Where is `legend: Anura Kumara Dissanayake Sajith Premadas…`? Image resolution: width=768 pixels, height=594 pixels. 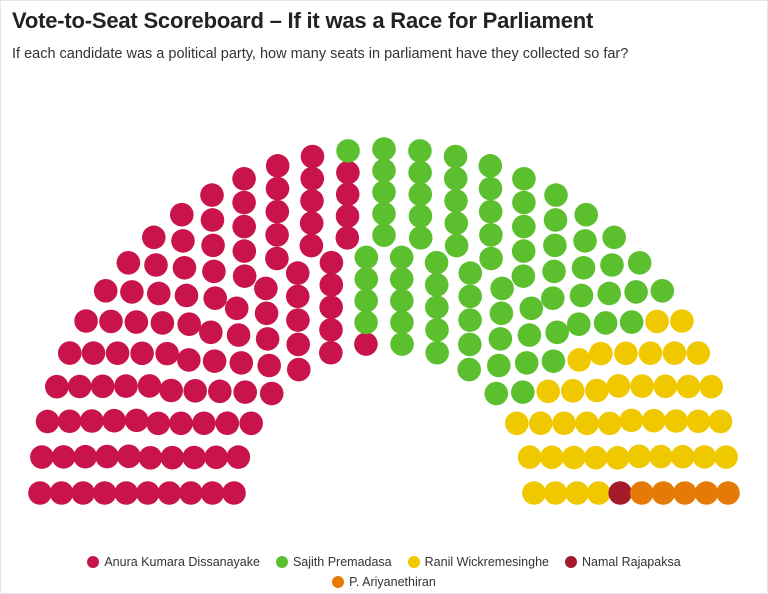
legend: Anura Kumara Dissanayake Sajith Premadas… is located at coordinates (384, 572).